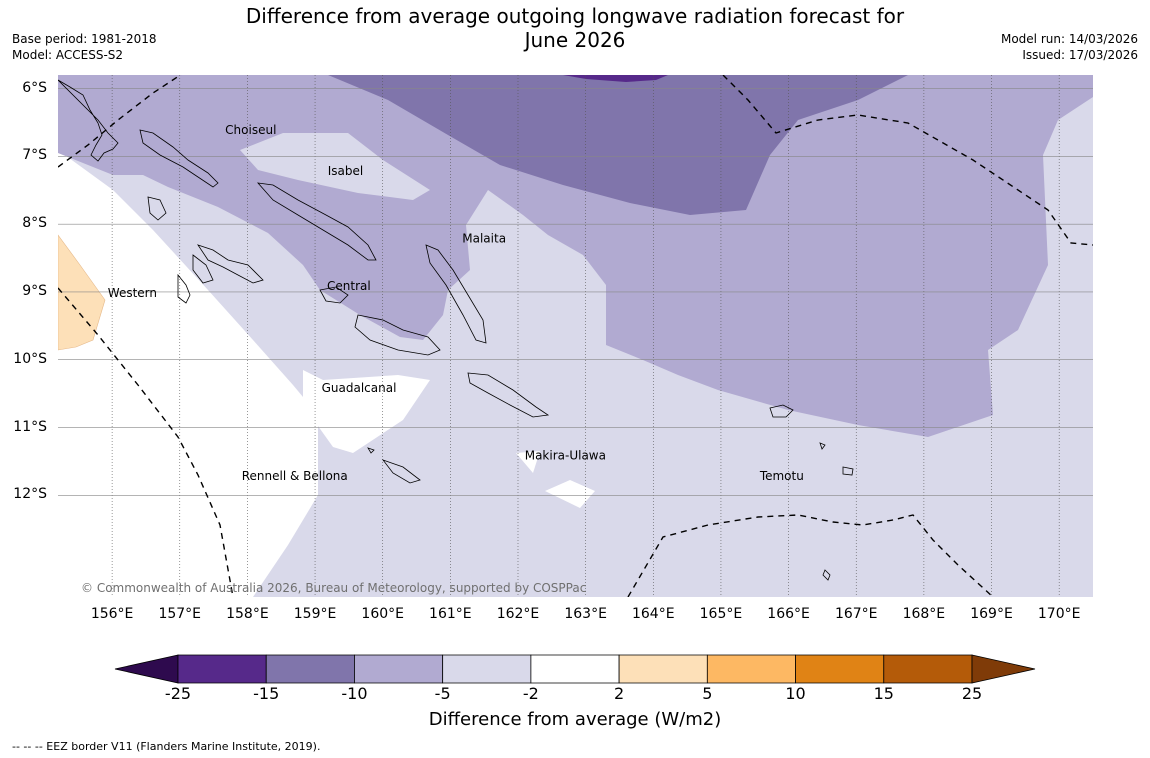  What do you see at coordinates (907, 160) in the screenshot?
I see `eez-border-north-east` at bounding box center [907, 160].